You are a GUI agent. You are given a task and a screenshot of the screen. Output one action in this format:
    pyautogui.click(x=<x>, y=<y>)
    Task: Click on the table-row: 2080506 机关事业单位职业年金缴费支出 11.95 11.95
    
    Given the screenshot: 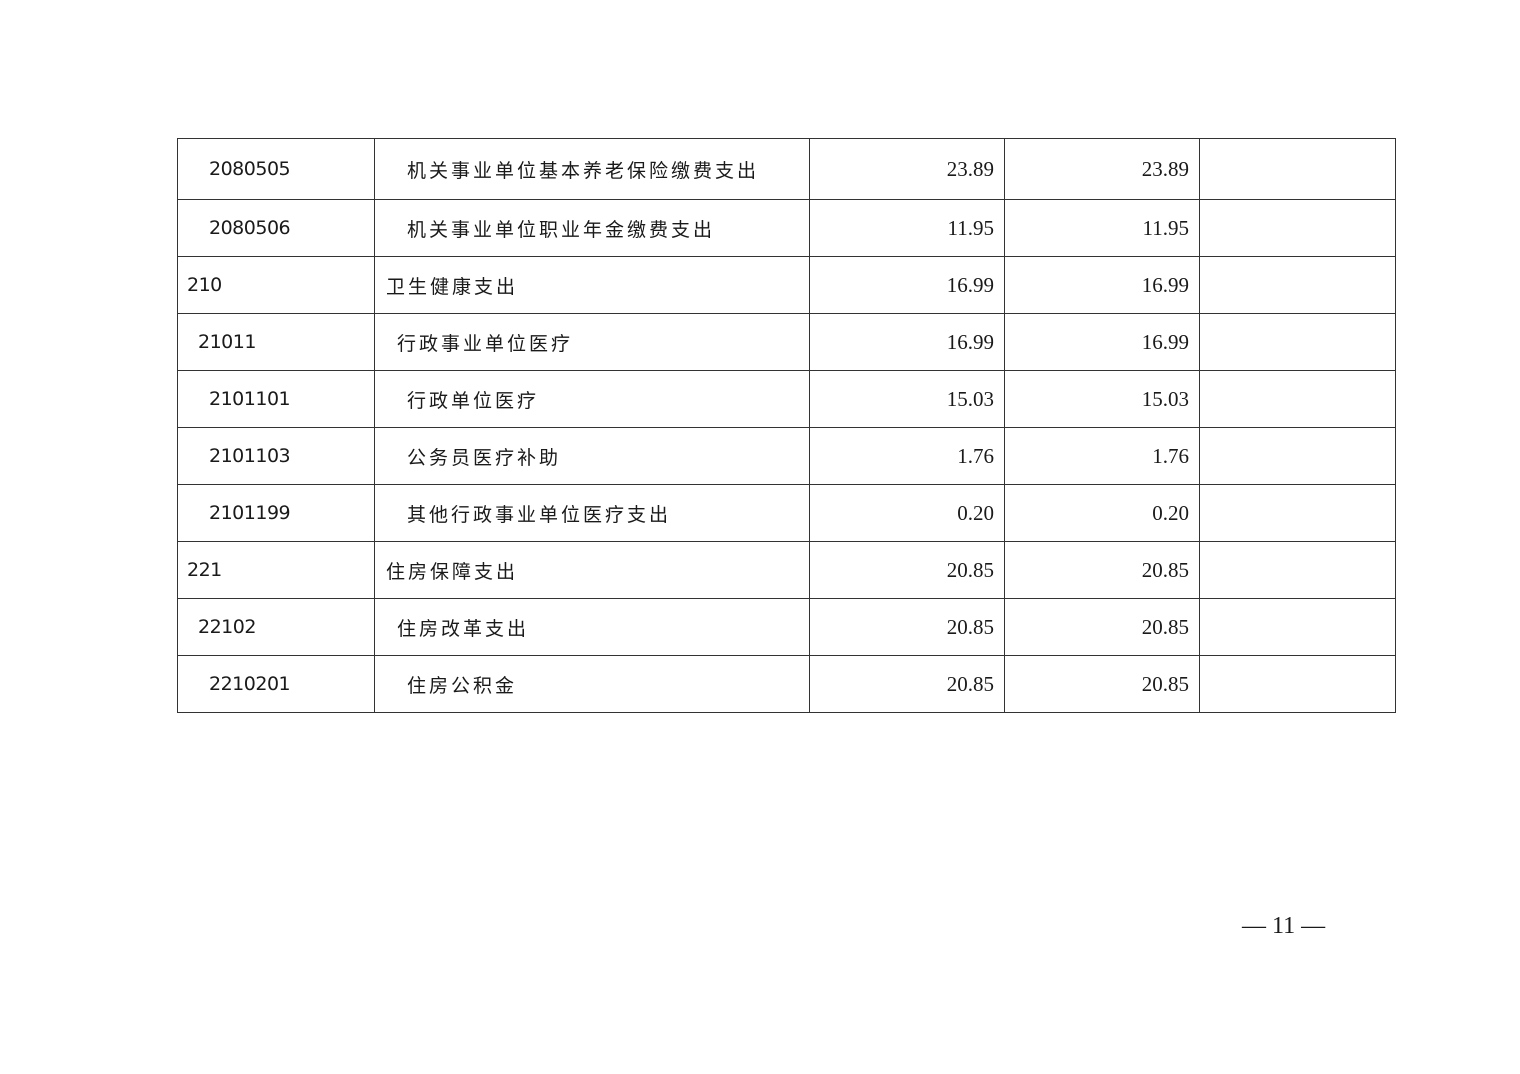 What is the action you would take?
    pyautogui.click(x=786, y=228)
    